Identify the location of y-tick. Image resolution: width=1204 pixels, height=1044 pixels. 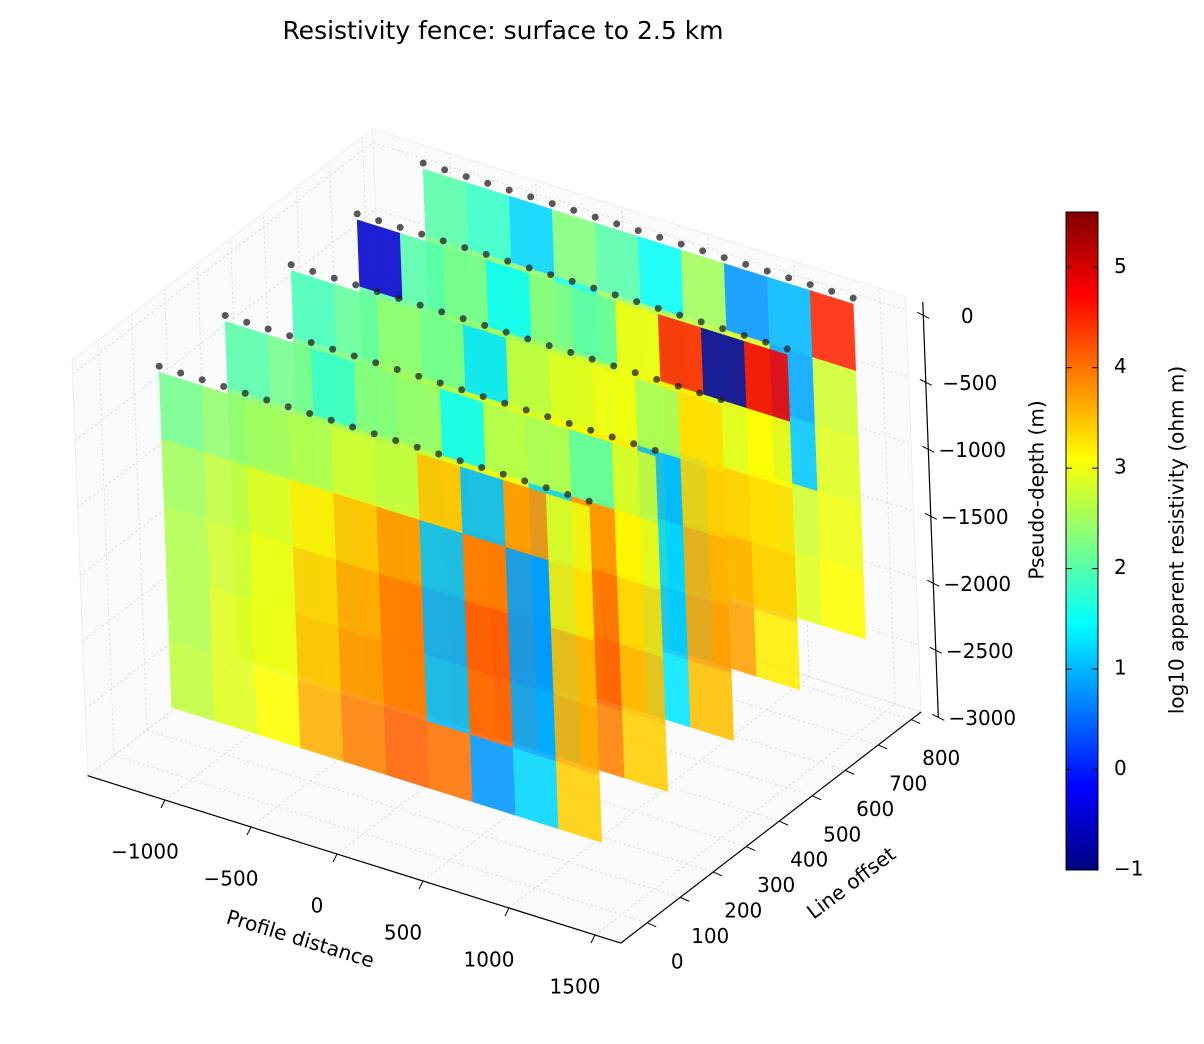
(651, 925).